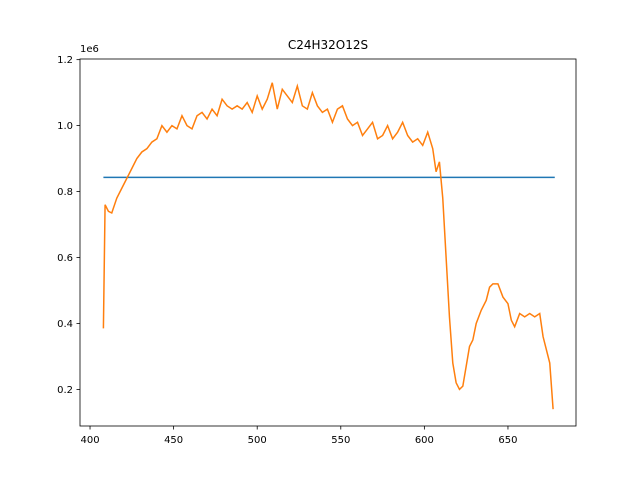 The width and height of the screenshot is (640, 480). I want to click on y-tick-label: 0.4, so click(65, 324).